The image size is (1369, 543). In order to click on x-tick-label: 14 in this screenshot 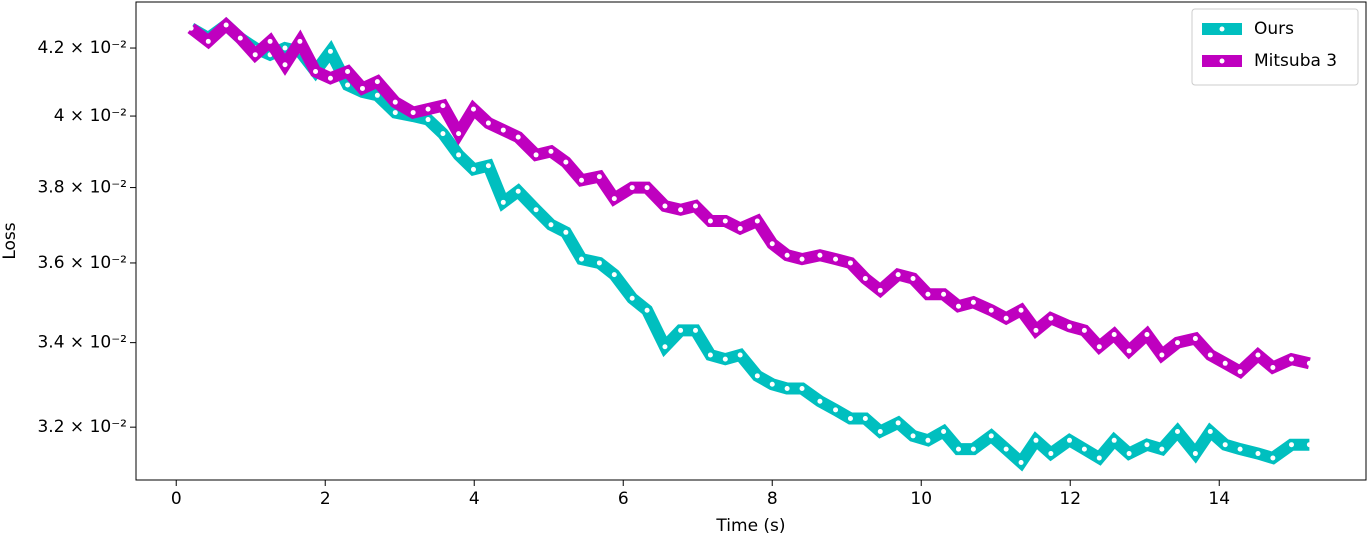, I will do `click(1219, 499)`.